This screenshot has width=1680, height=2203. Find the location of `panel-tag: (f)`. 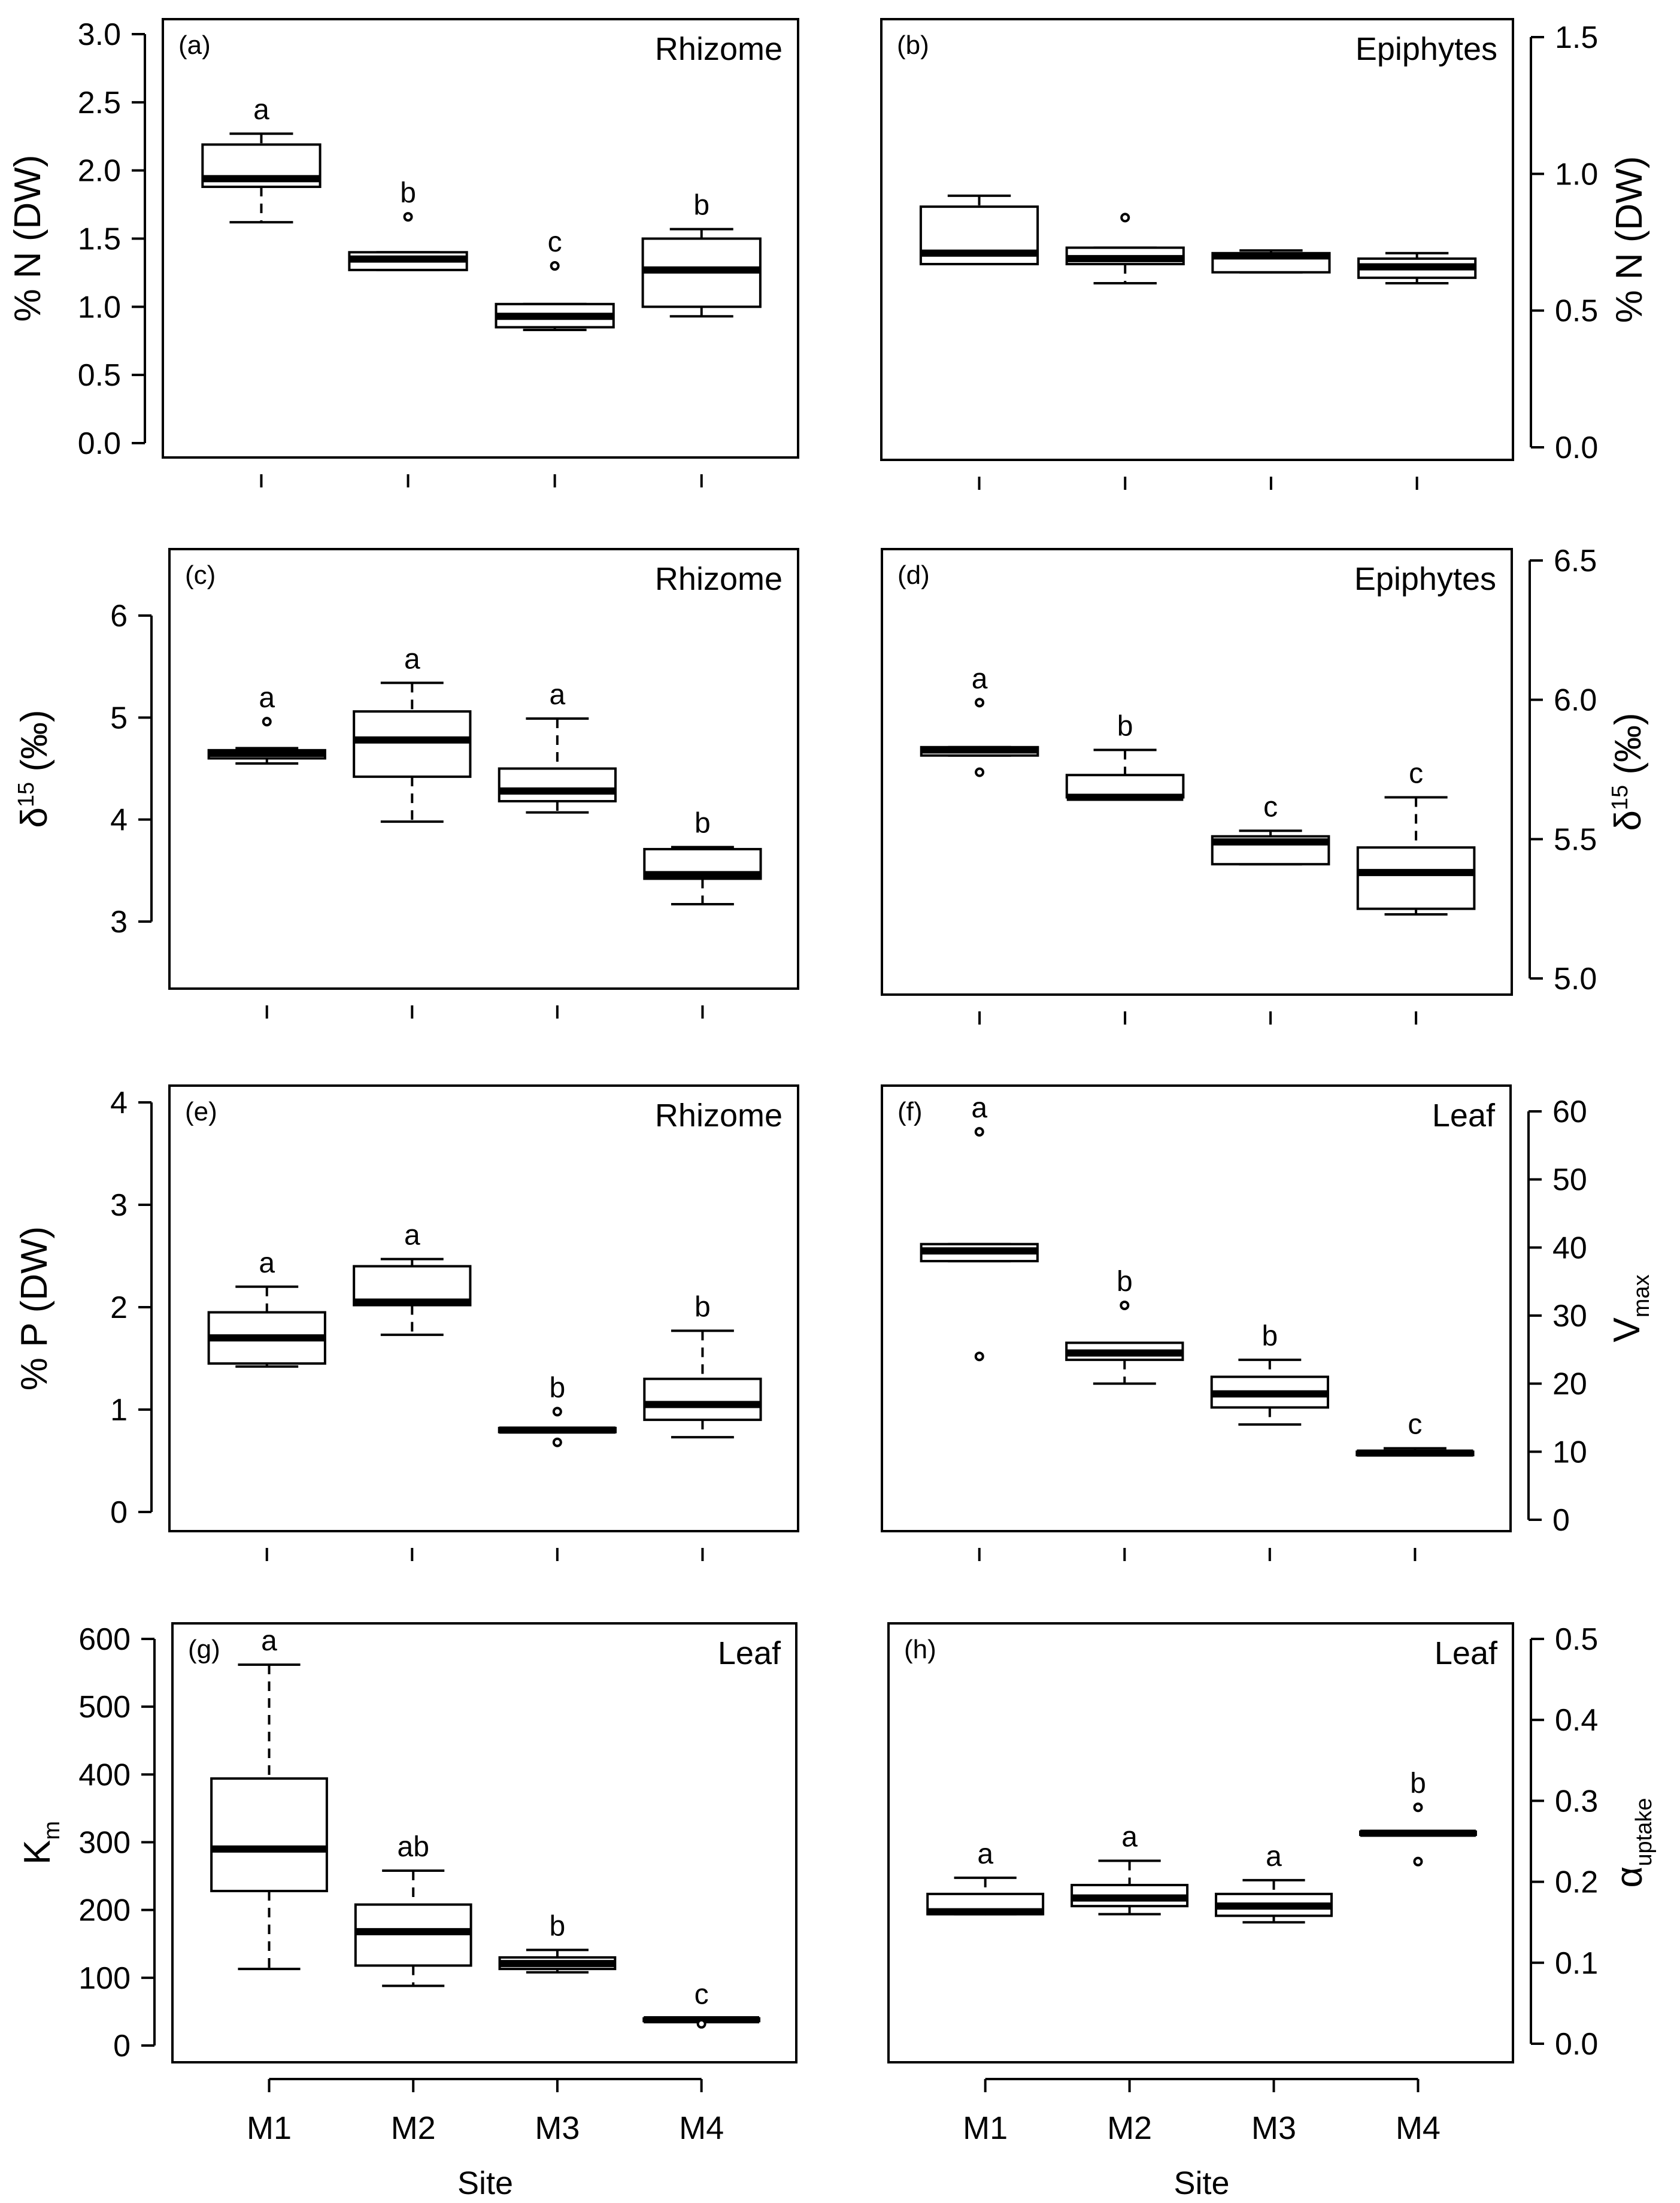

panel-tag: (f) is located at coordinates (910, 1111).